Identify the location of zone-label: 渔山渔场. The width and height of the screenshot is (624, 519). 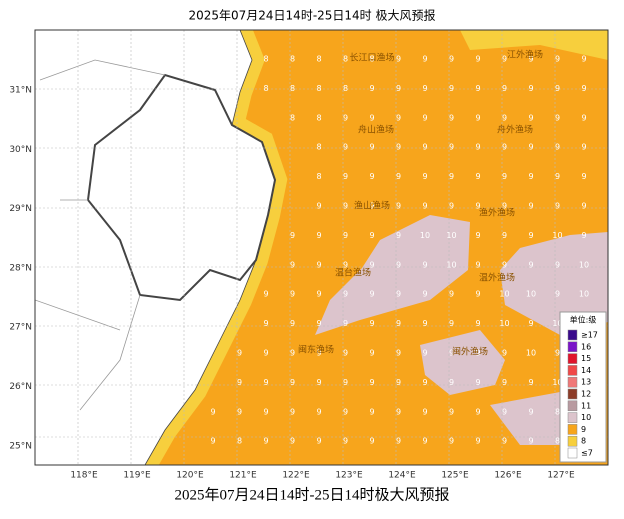
(372, 206).